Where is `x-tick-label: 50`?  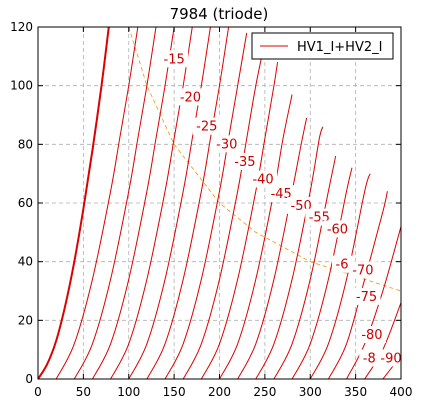 x-tick-label: 50 is located at coordinates (83, 392).